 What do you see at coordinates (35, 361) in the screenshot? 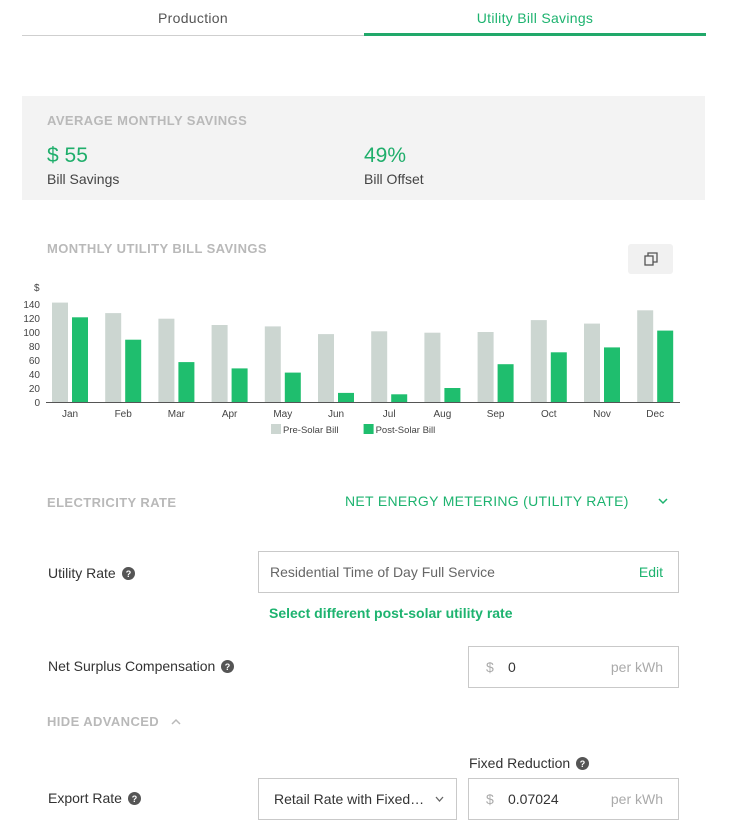
I see `y-tick-label: 60` at bounding box center [35, 361].